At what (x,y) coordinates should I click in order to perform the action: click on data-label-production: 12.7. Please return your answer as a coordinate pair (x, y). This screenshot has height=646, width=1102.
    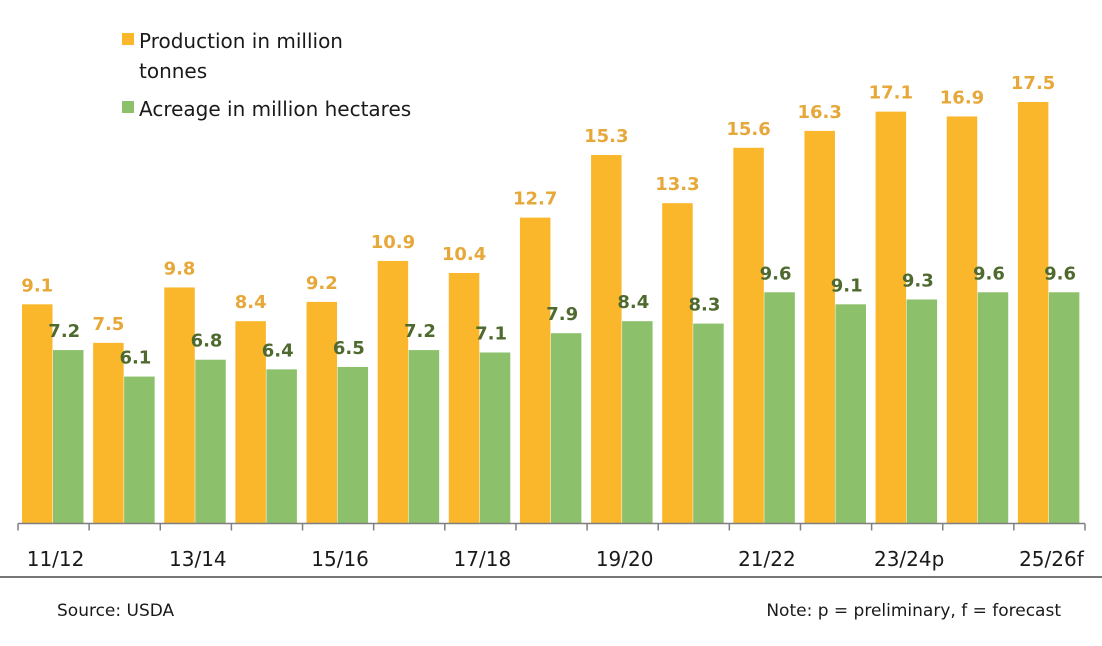
    Looking at the image, I should click on (535, 199).